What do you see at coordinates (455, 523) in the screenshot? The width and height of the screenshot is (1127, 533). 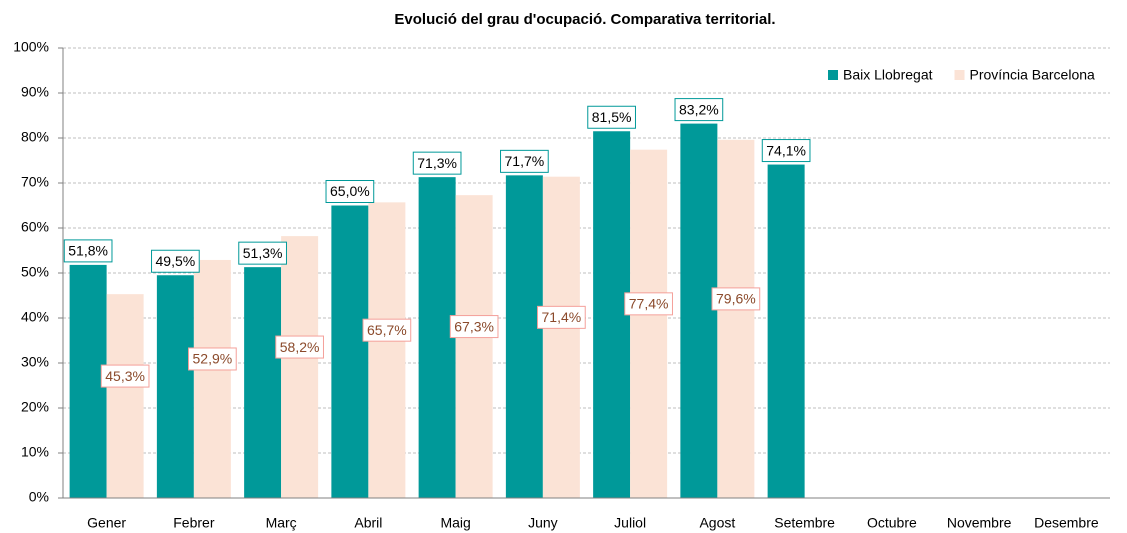 I see `x-tick-label: Maig` at bounding box center [455, 523].